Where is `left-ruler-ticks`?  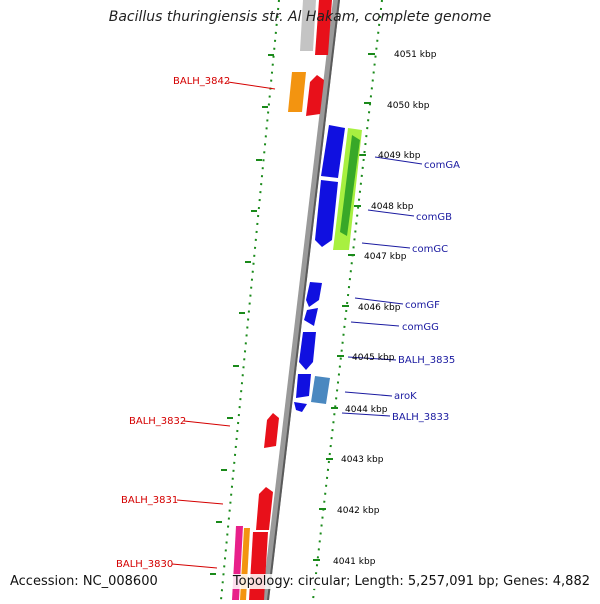
left-ruler-ticks is located at coordinates (242, 314).